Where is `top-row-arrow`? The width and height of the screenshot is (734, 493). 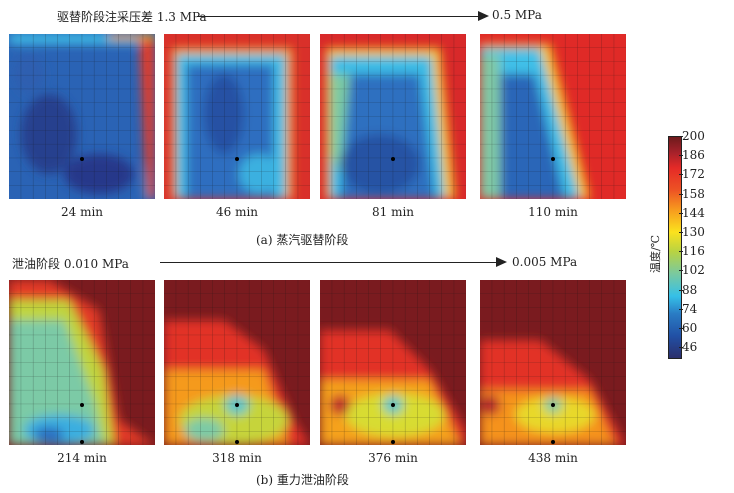
top-row-arrow is located at coordinates (343, 16).